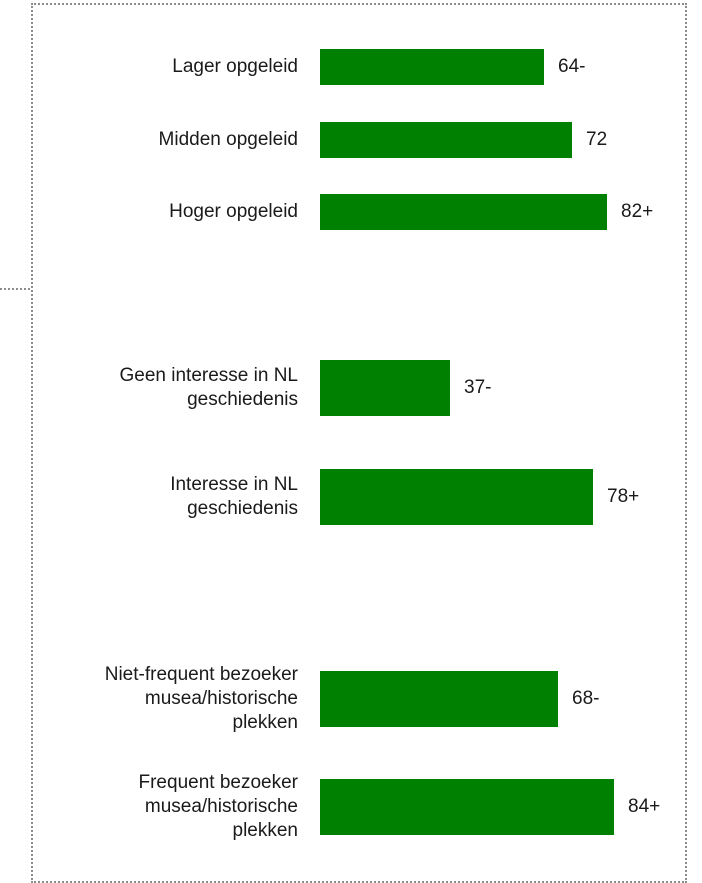  What do you see at coordinates (644, 806) in the screenshot?
I see `value-label: 84+` at bounding box center [644, 806].